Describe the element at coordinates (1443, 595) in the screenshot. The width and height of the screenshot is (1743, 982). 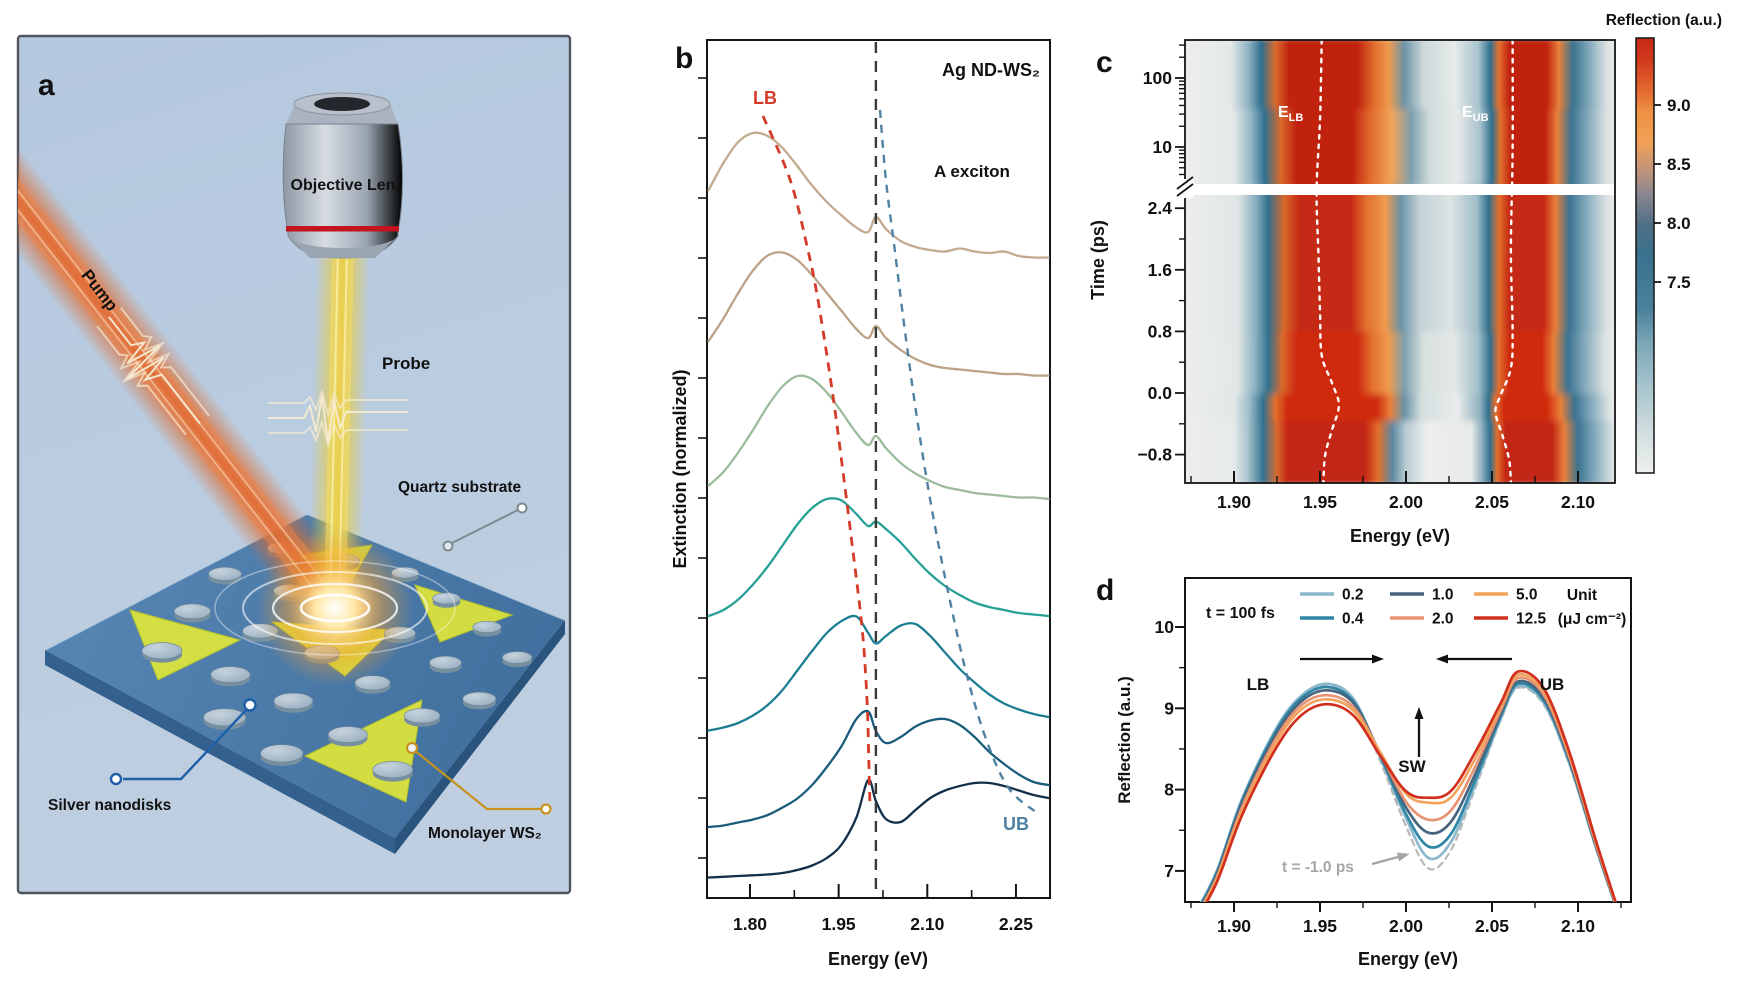
I see `legend-label-1.0: 1.0` at that location.